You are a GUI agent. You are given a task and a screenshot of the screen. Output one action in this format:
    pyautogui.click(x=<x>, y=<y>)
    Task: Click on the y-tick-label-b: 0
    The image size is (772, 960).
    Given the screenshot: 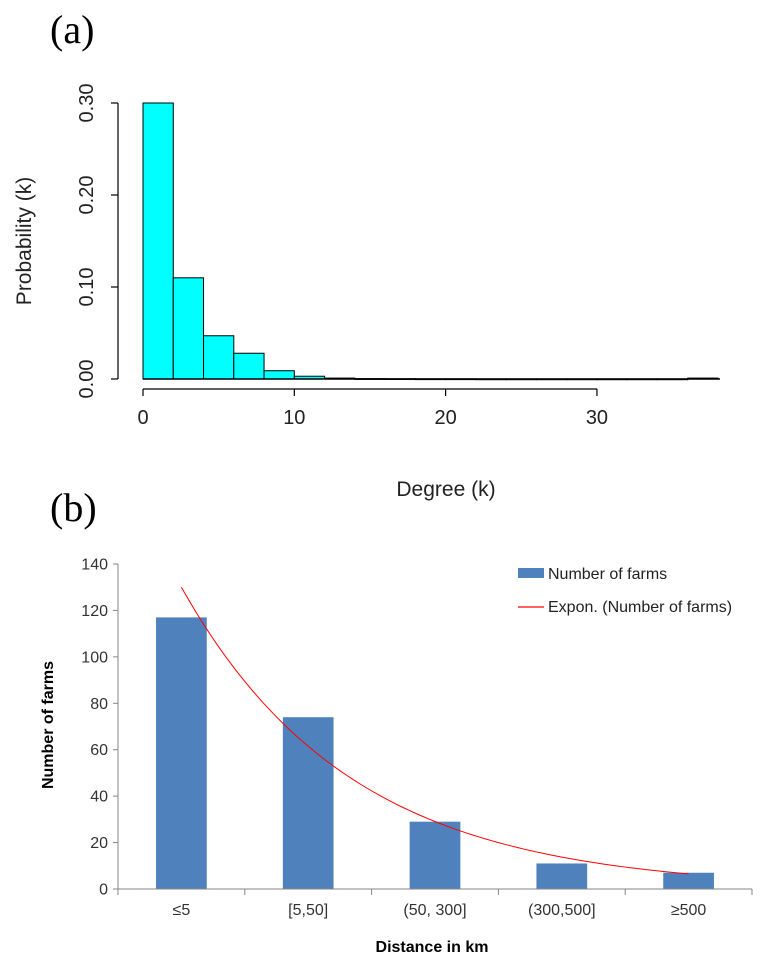 What is the action you would take?
    pyautogui.click(x=103, y=890)
    